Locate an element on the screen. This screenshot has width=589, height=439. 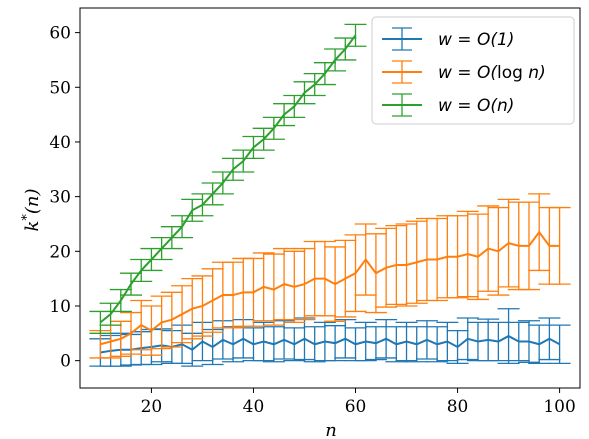
series-line is located at coordinates (330, 344).